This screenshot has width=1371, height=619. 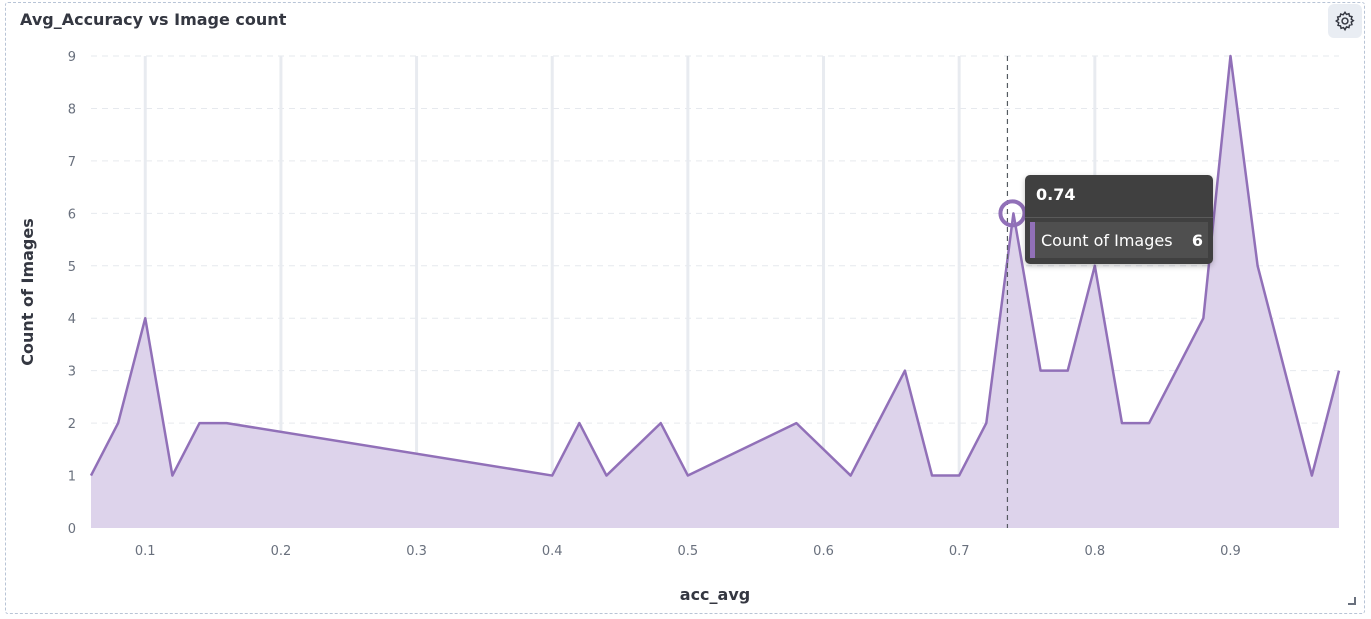 I want to click on y-tick-label: 4, so click(x=72, y=319).